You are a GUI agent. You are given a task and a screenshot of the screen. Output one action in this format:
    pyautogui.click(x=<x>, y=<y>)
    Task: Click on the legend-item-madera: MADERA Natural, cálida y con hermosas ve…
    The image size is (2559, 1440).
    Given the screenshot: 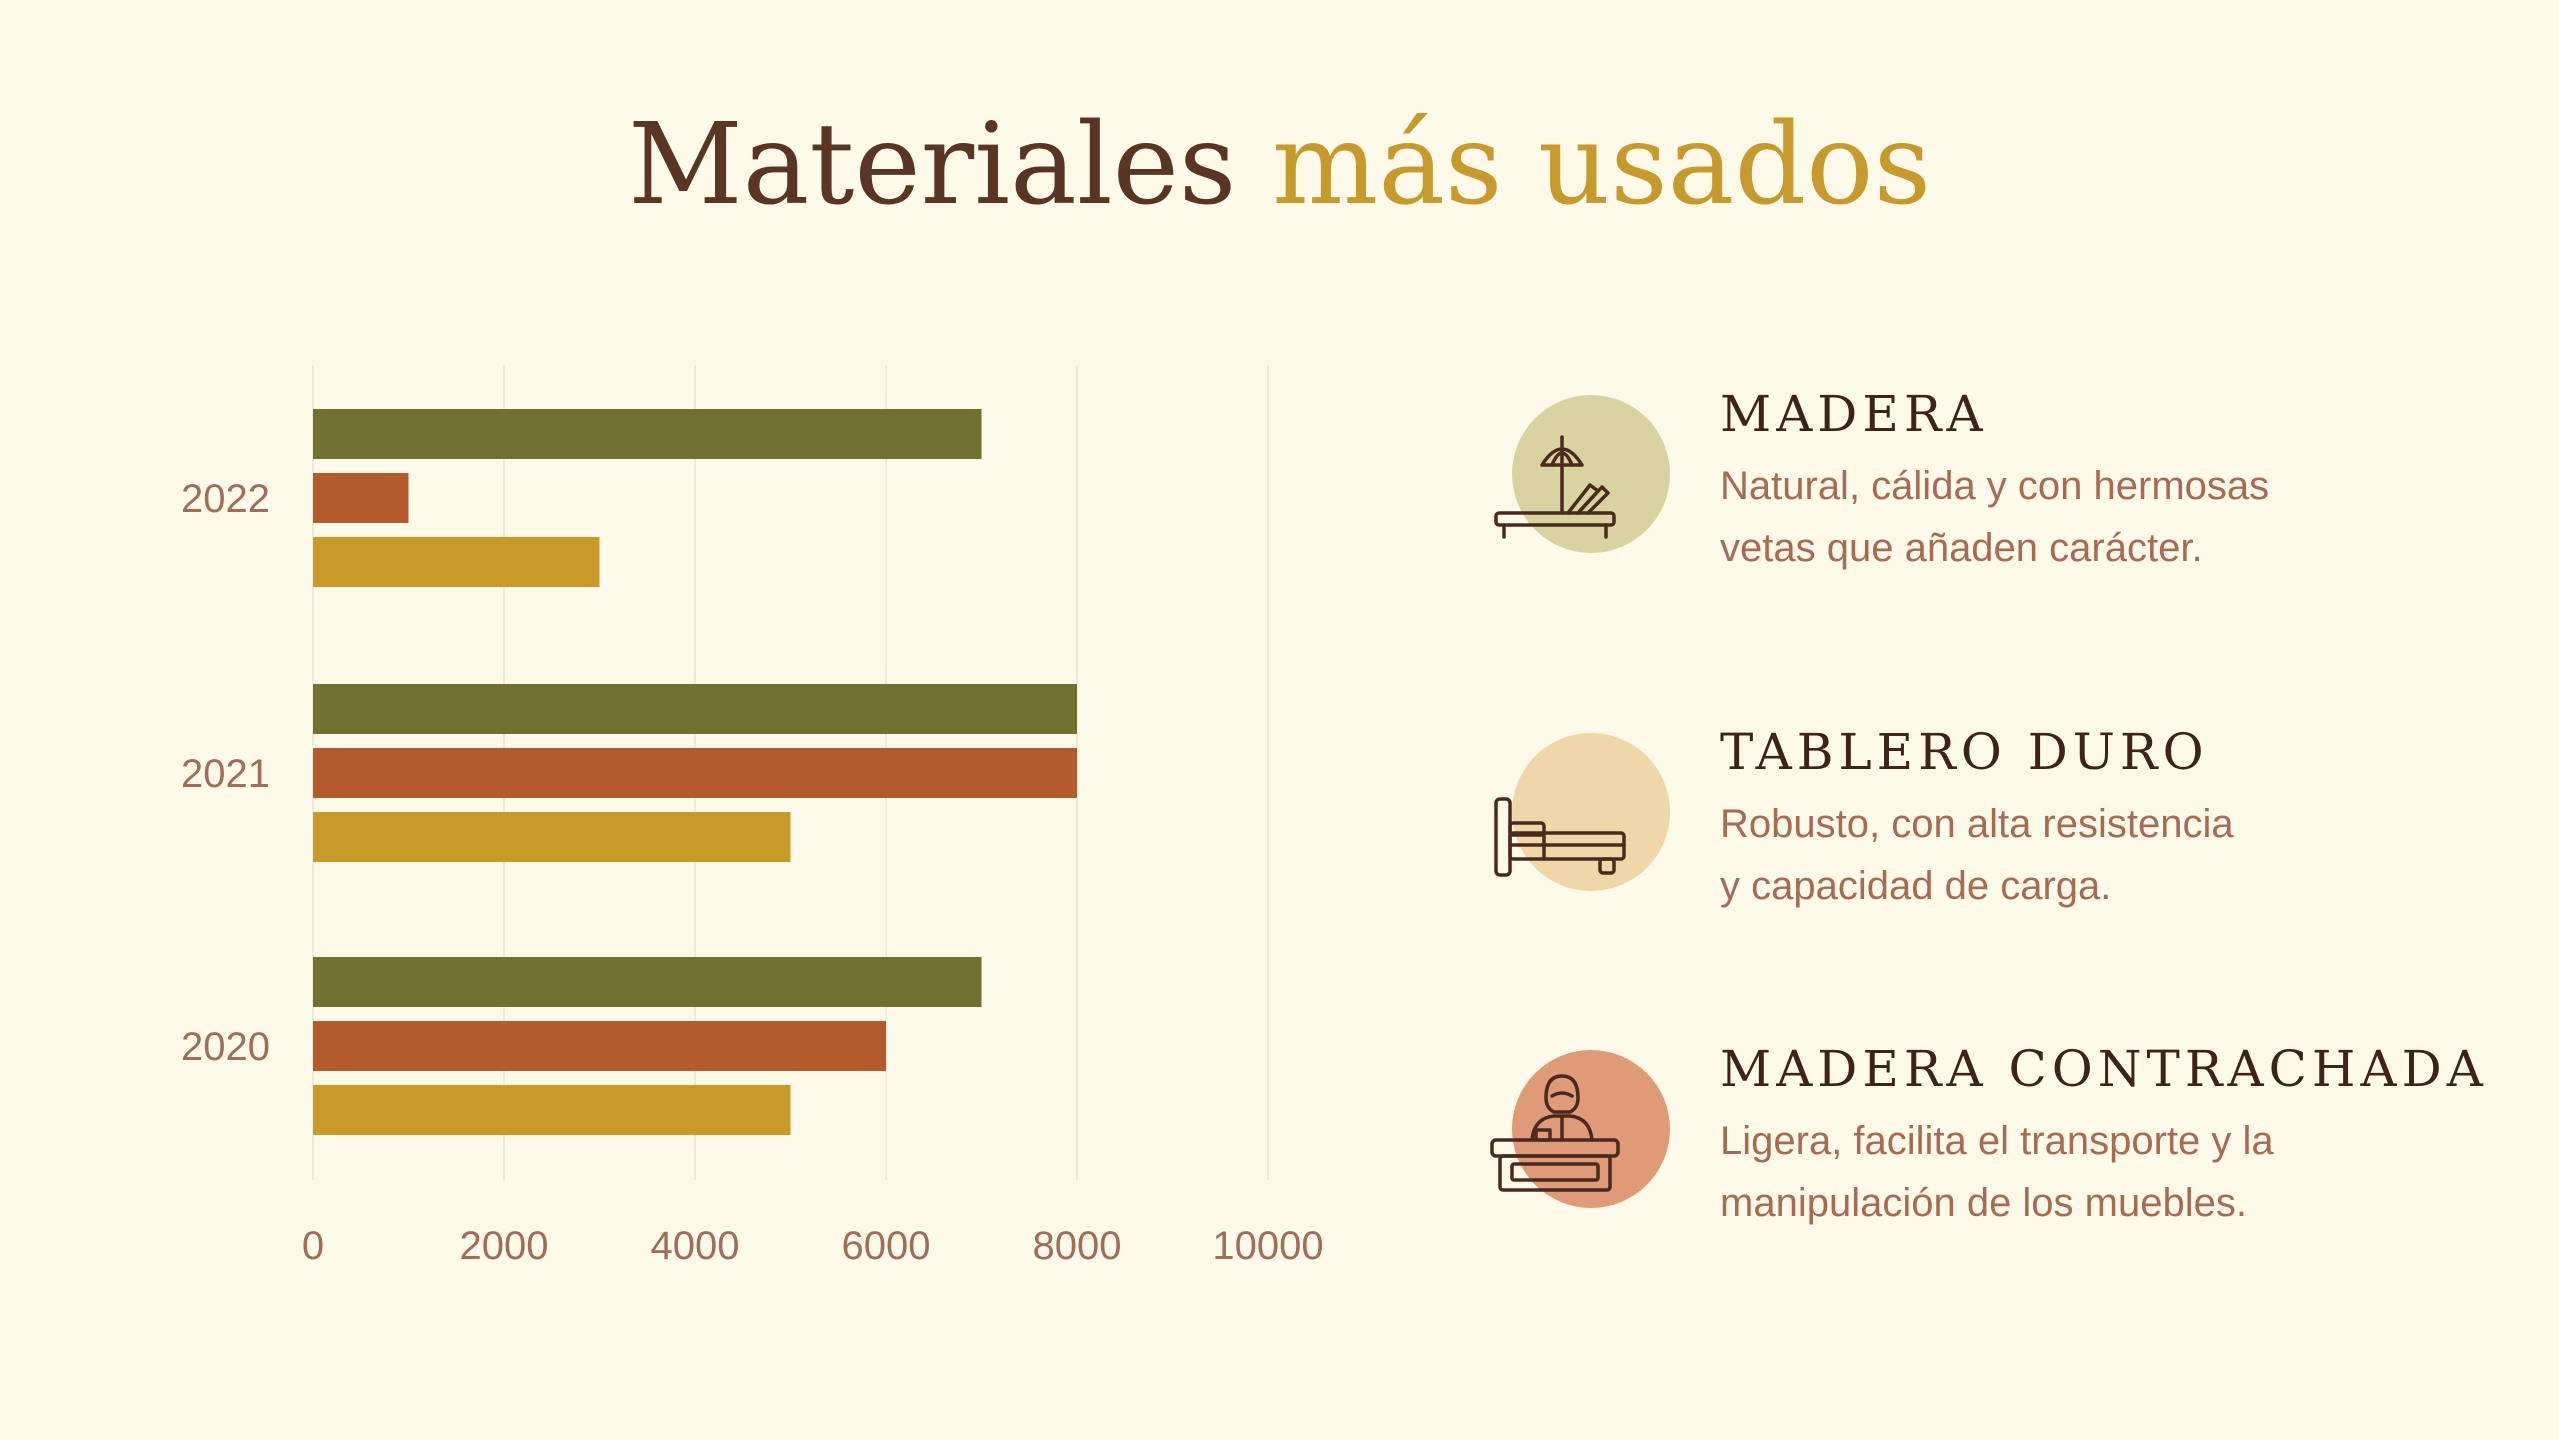 What is the action you would take?
    pyautogui.click(x=1990, y=515)
    